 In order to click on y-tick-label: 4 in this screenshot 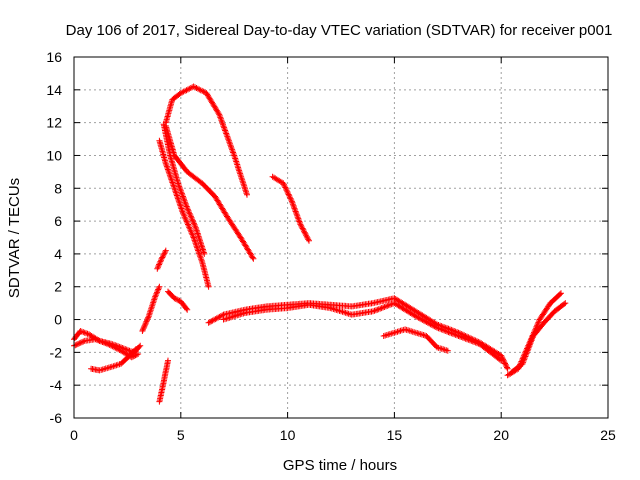, I will do `click(58, 254)`.